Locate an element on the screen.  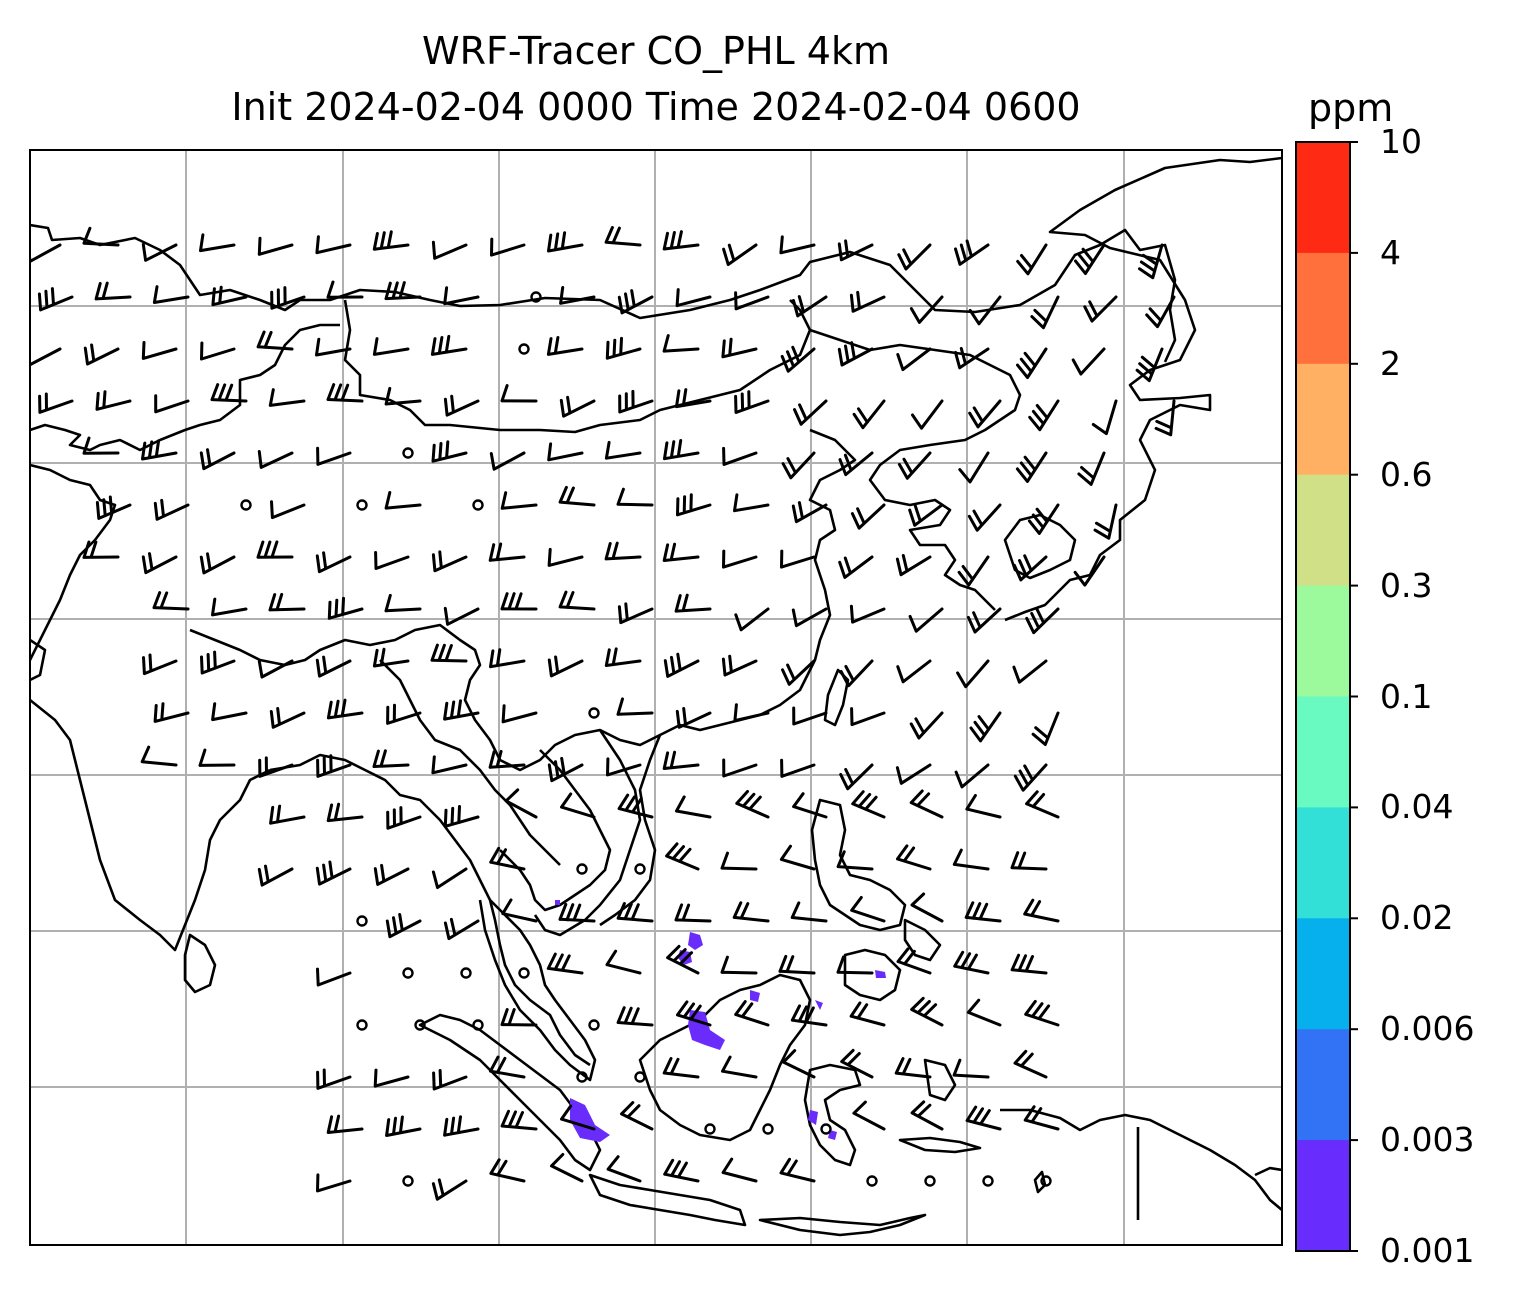
colorbar-unit-label: ppm is located at coordinates (1351, 108).